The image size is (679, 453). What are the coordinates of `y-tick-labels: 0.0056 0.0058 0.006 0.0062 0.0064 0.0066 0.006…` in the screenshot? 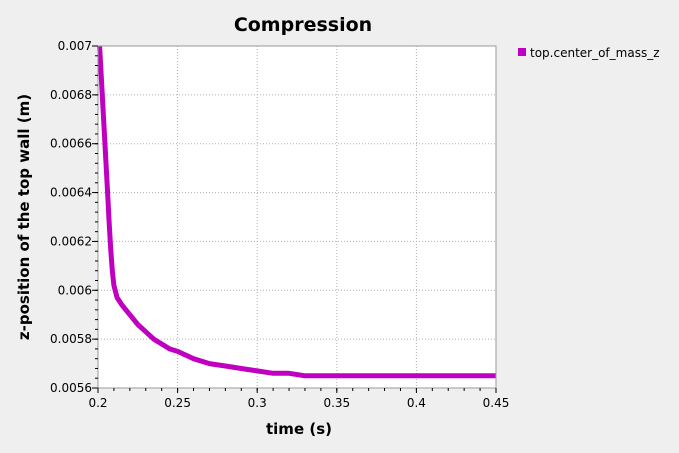 It's located at (71, 217).